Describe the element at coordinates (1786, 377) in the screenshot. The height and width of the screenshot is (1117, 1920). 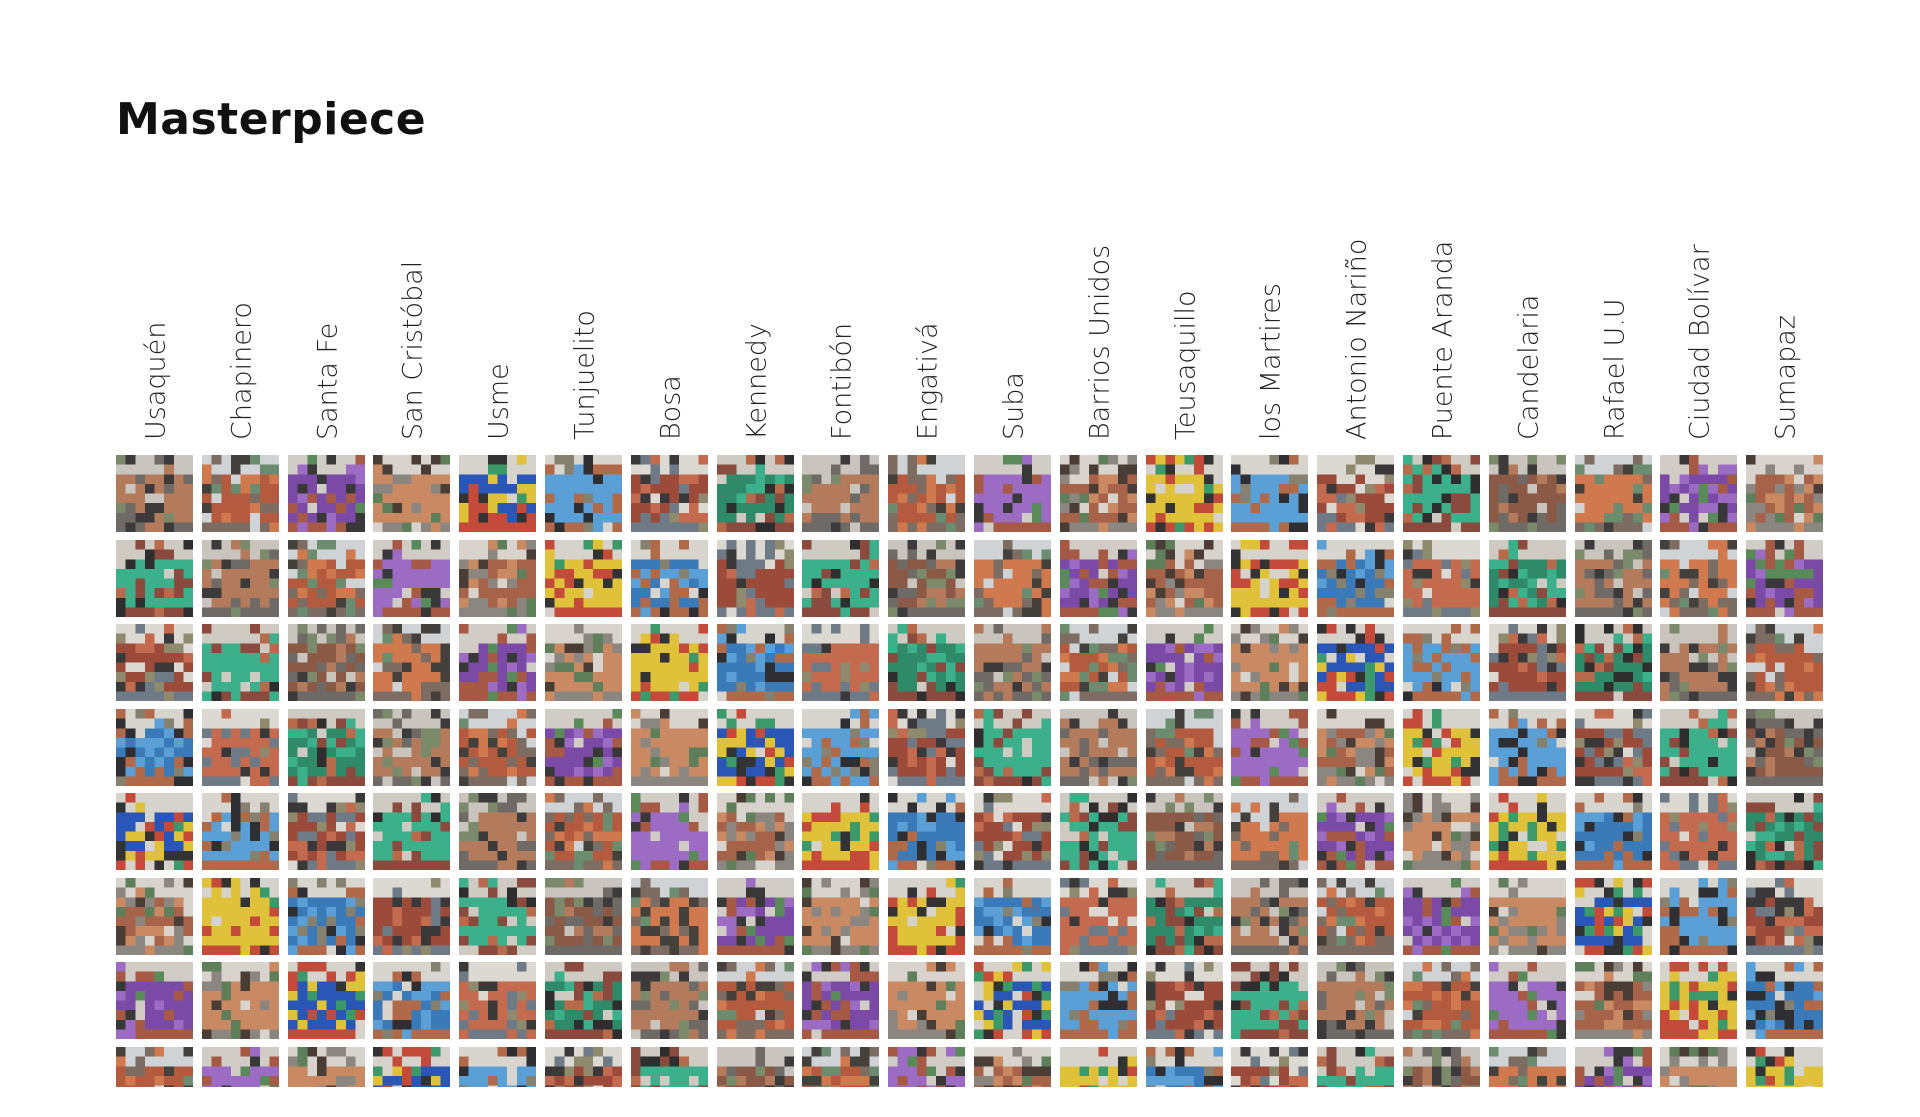
I see `column-header-label: Sumapaz` at that location.